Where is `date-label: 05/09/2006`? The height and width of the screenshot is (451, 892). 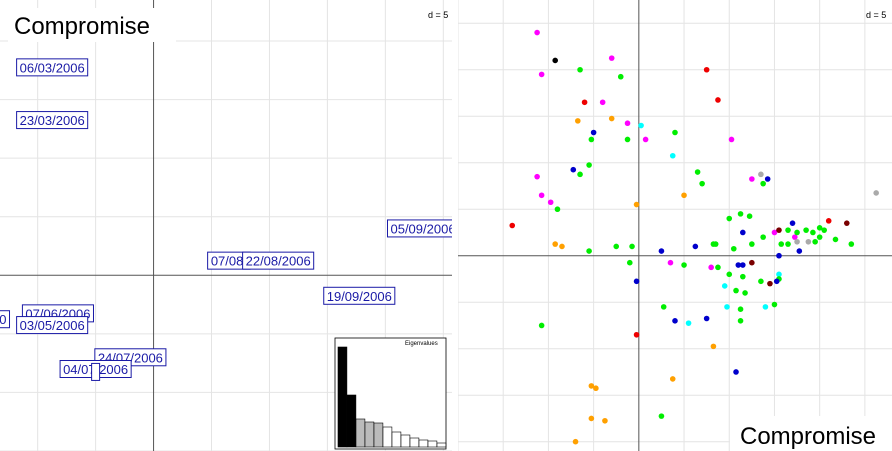
date-label: 05/09/2006 is located at coordinates (419, 228).